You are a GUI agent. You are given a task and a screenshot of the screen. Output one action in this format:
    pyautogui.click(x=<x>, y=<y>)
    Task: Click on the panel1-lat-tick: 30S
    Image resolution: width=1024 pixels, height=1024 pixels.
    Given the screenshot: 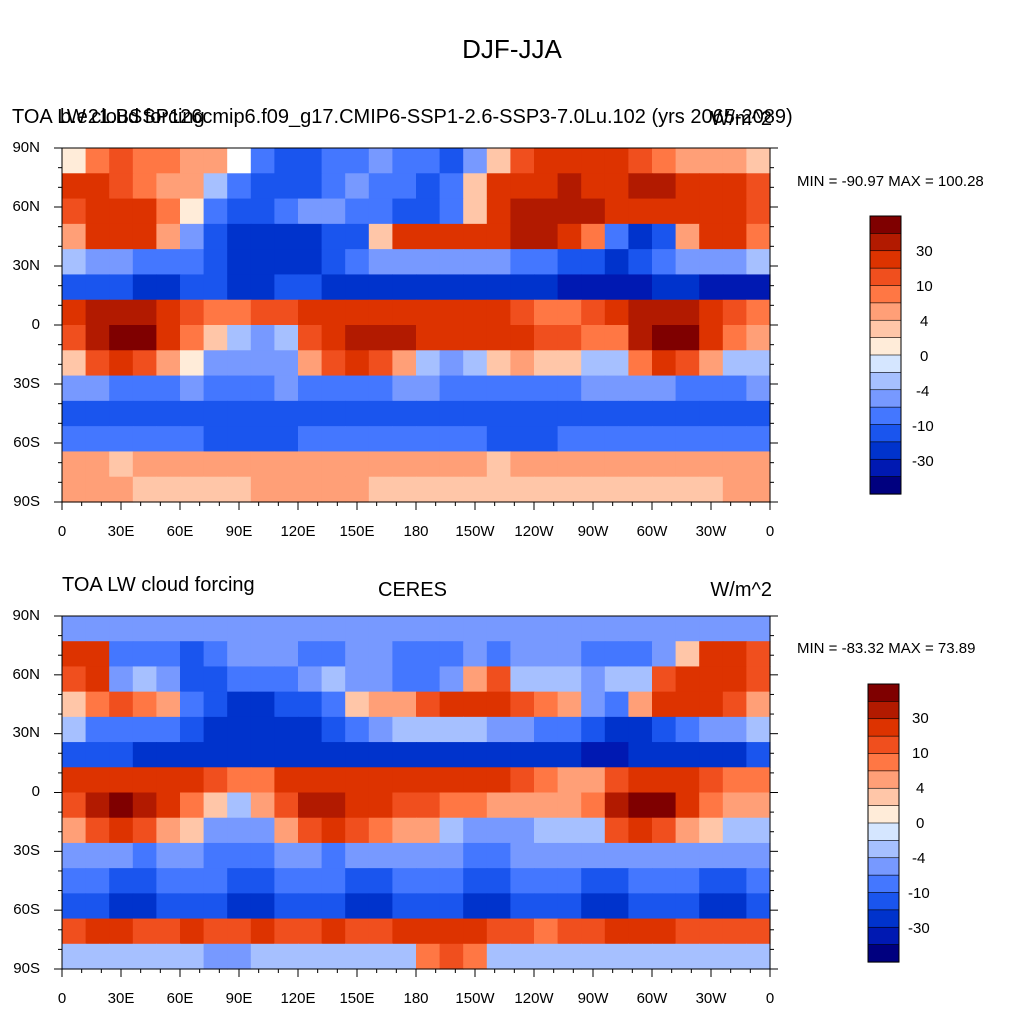 What is the action you would take?
    pyautogui.click(x=26, y=383)
    